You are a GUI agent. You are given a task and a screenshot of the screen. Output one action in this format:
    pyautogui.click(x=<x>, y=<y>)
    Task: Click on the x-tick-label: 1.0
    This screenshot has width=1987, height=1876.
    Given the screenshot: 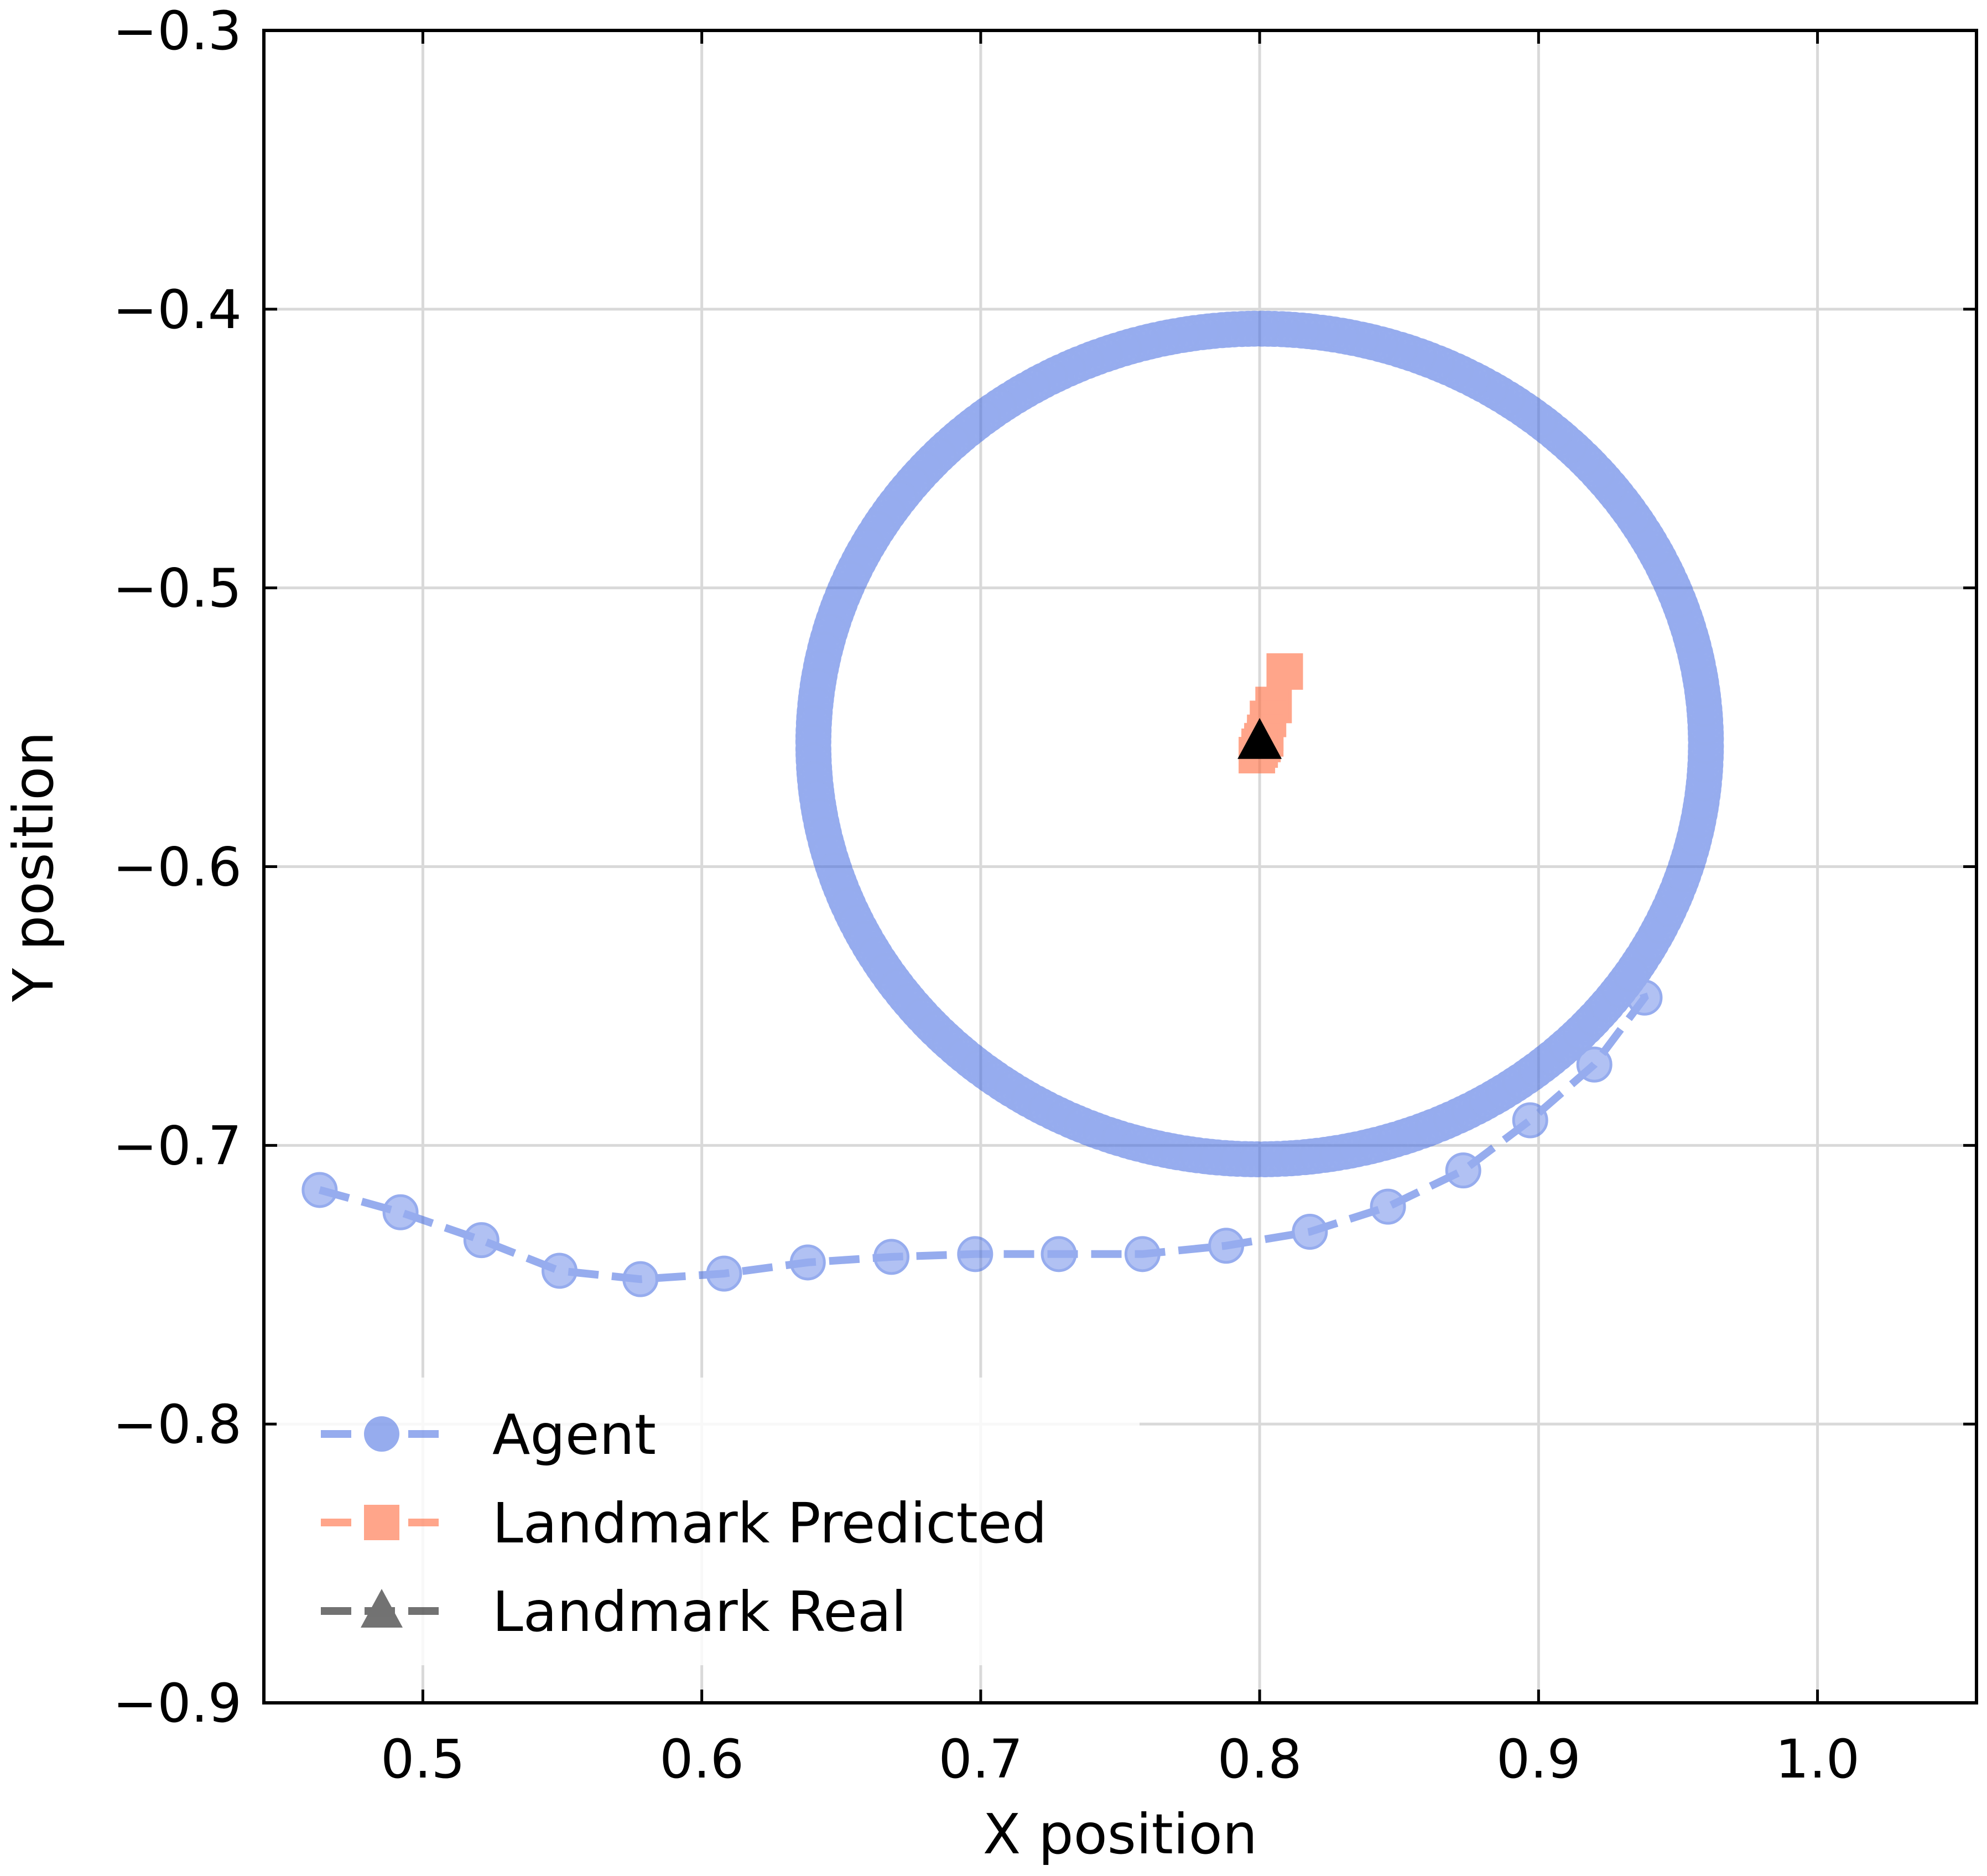 What is the action you would take?
    pyautogui.click(x=1817, y=1759)
    